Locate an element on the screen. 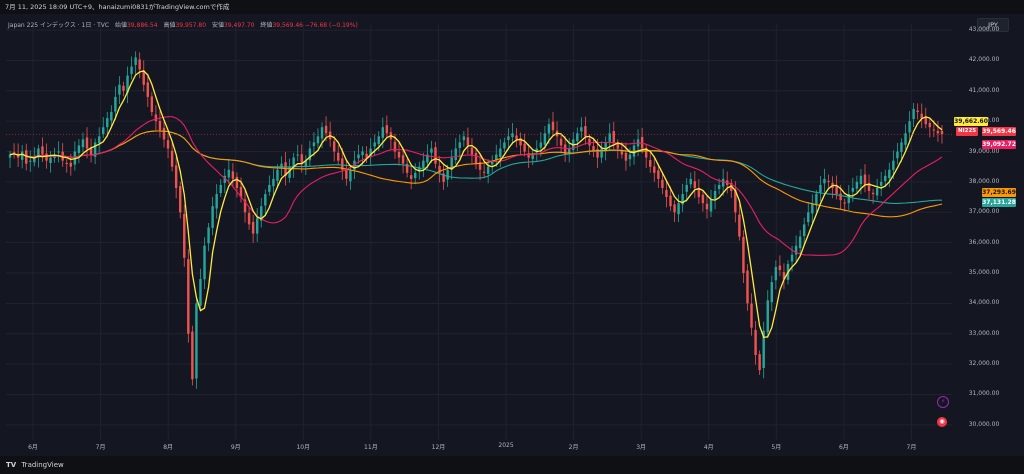 This screenshot has width=1024, height=474. legend-low-label: 安値 is located at coordinates (217, 25).